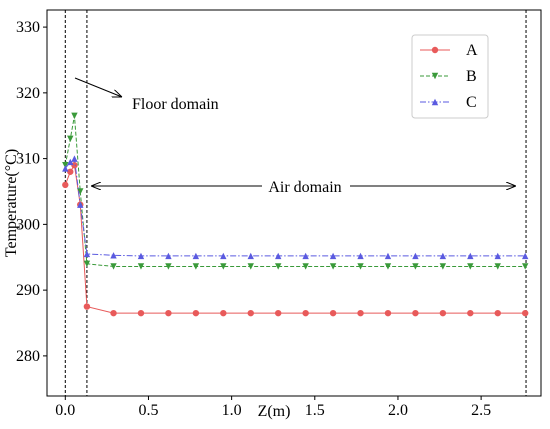 This screenshot has width=550, height=429. What do you see at coordinates (28, 159) in the screenshot?
I see `y-tick-label: 310` at bounding box center [28, 159].